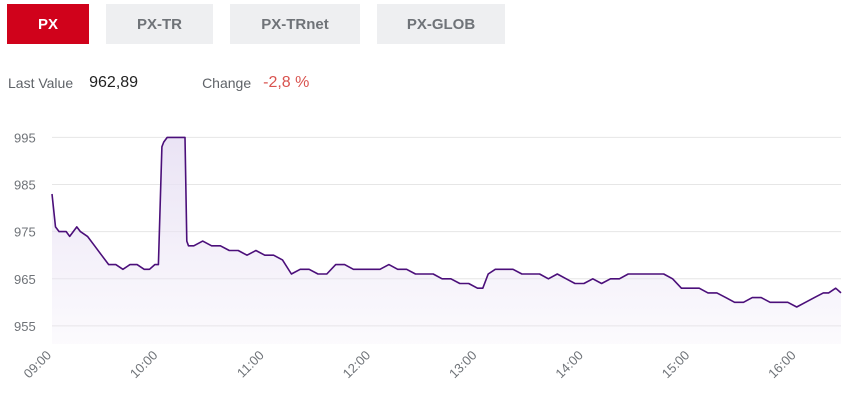 The height and width of the screenshot is (409, 863). Describe the element at coordinates (25, 326) in the screenshot. I see `y-tick-label: 955` at that location.